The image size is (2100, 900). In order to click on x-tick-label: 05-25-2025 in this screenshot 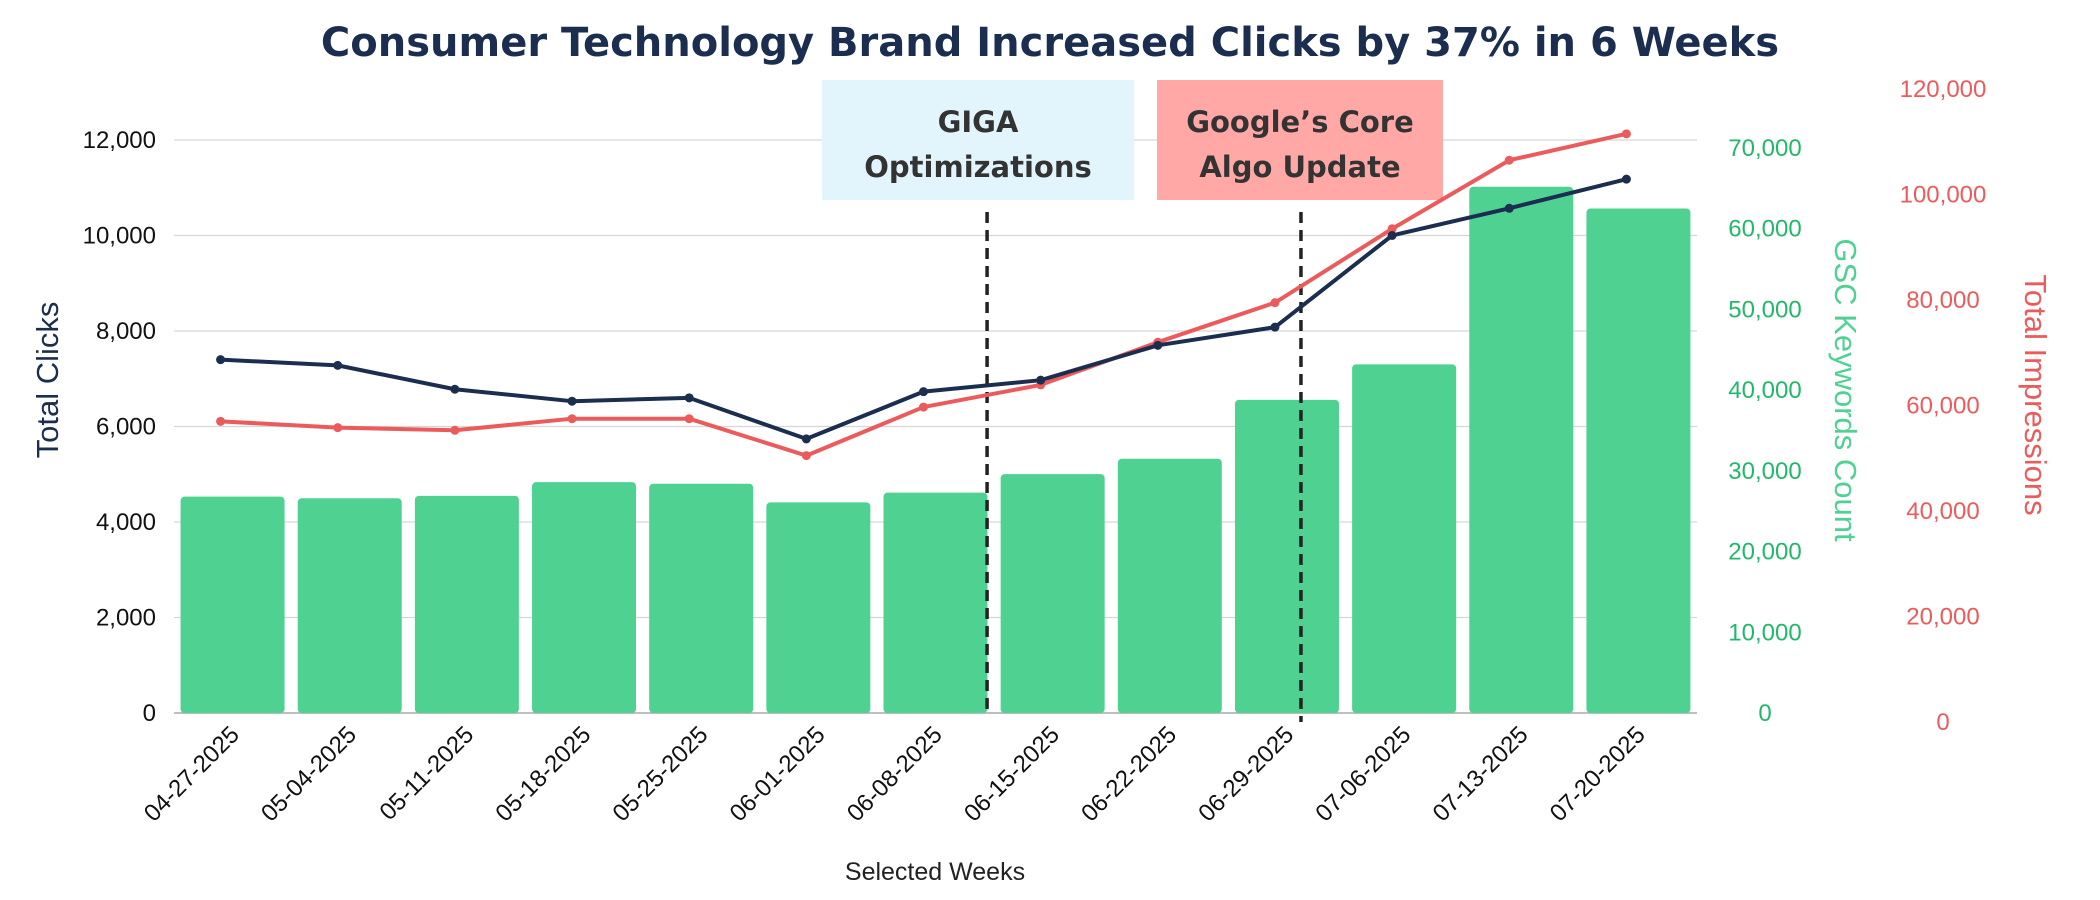, I will do `click(661, 774)`.